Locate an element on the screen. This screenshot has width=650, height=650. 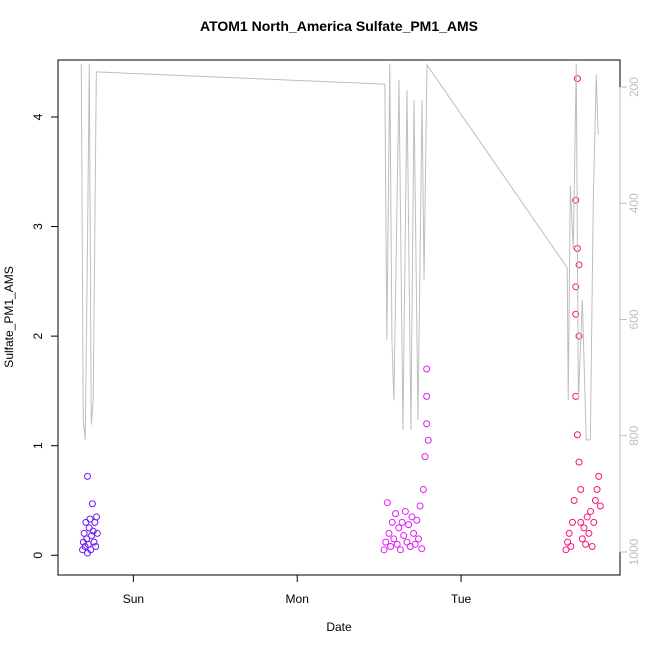
chart-title: ATOM1 North_America Sulfate_PM1_AMS is located at coordinates (339, 26).